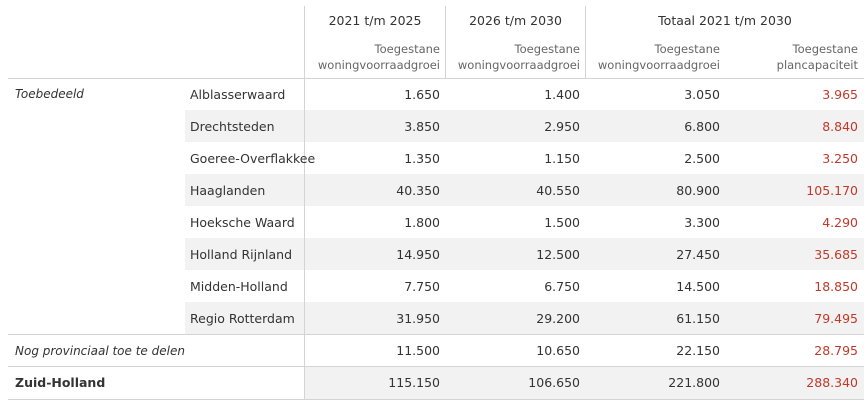  What do you see at coordinates (698, 190) in the screenshot?
I see `value-total: 80.900` at bounding box center [698, 190].